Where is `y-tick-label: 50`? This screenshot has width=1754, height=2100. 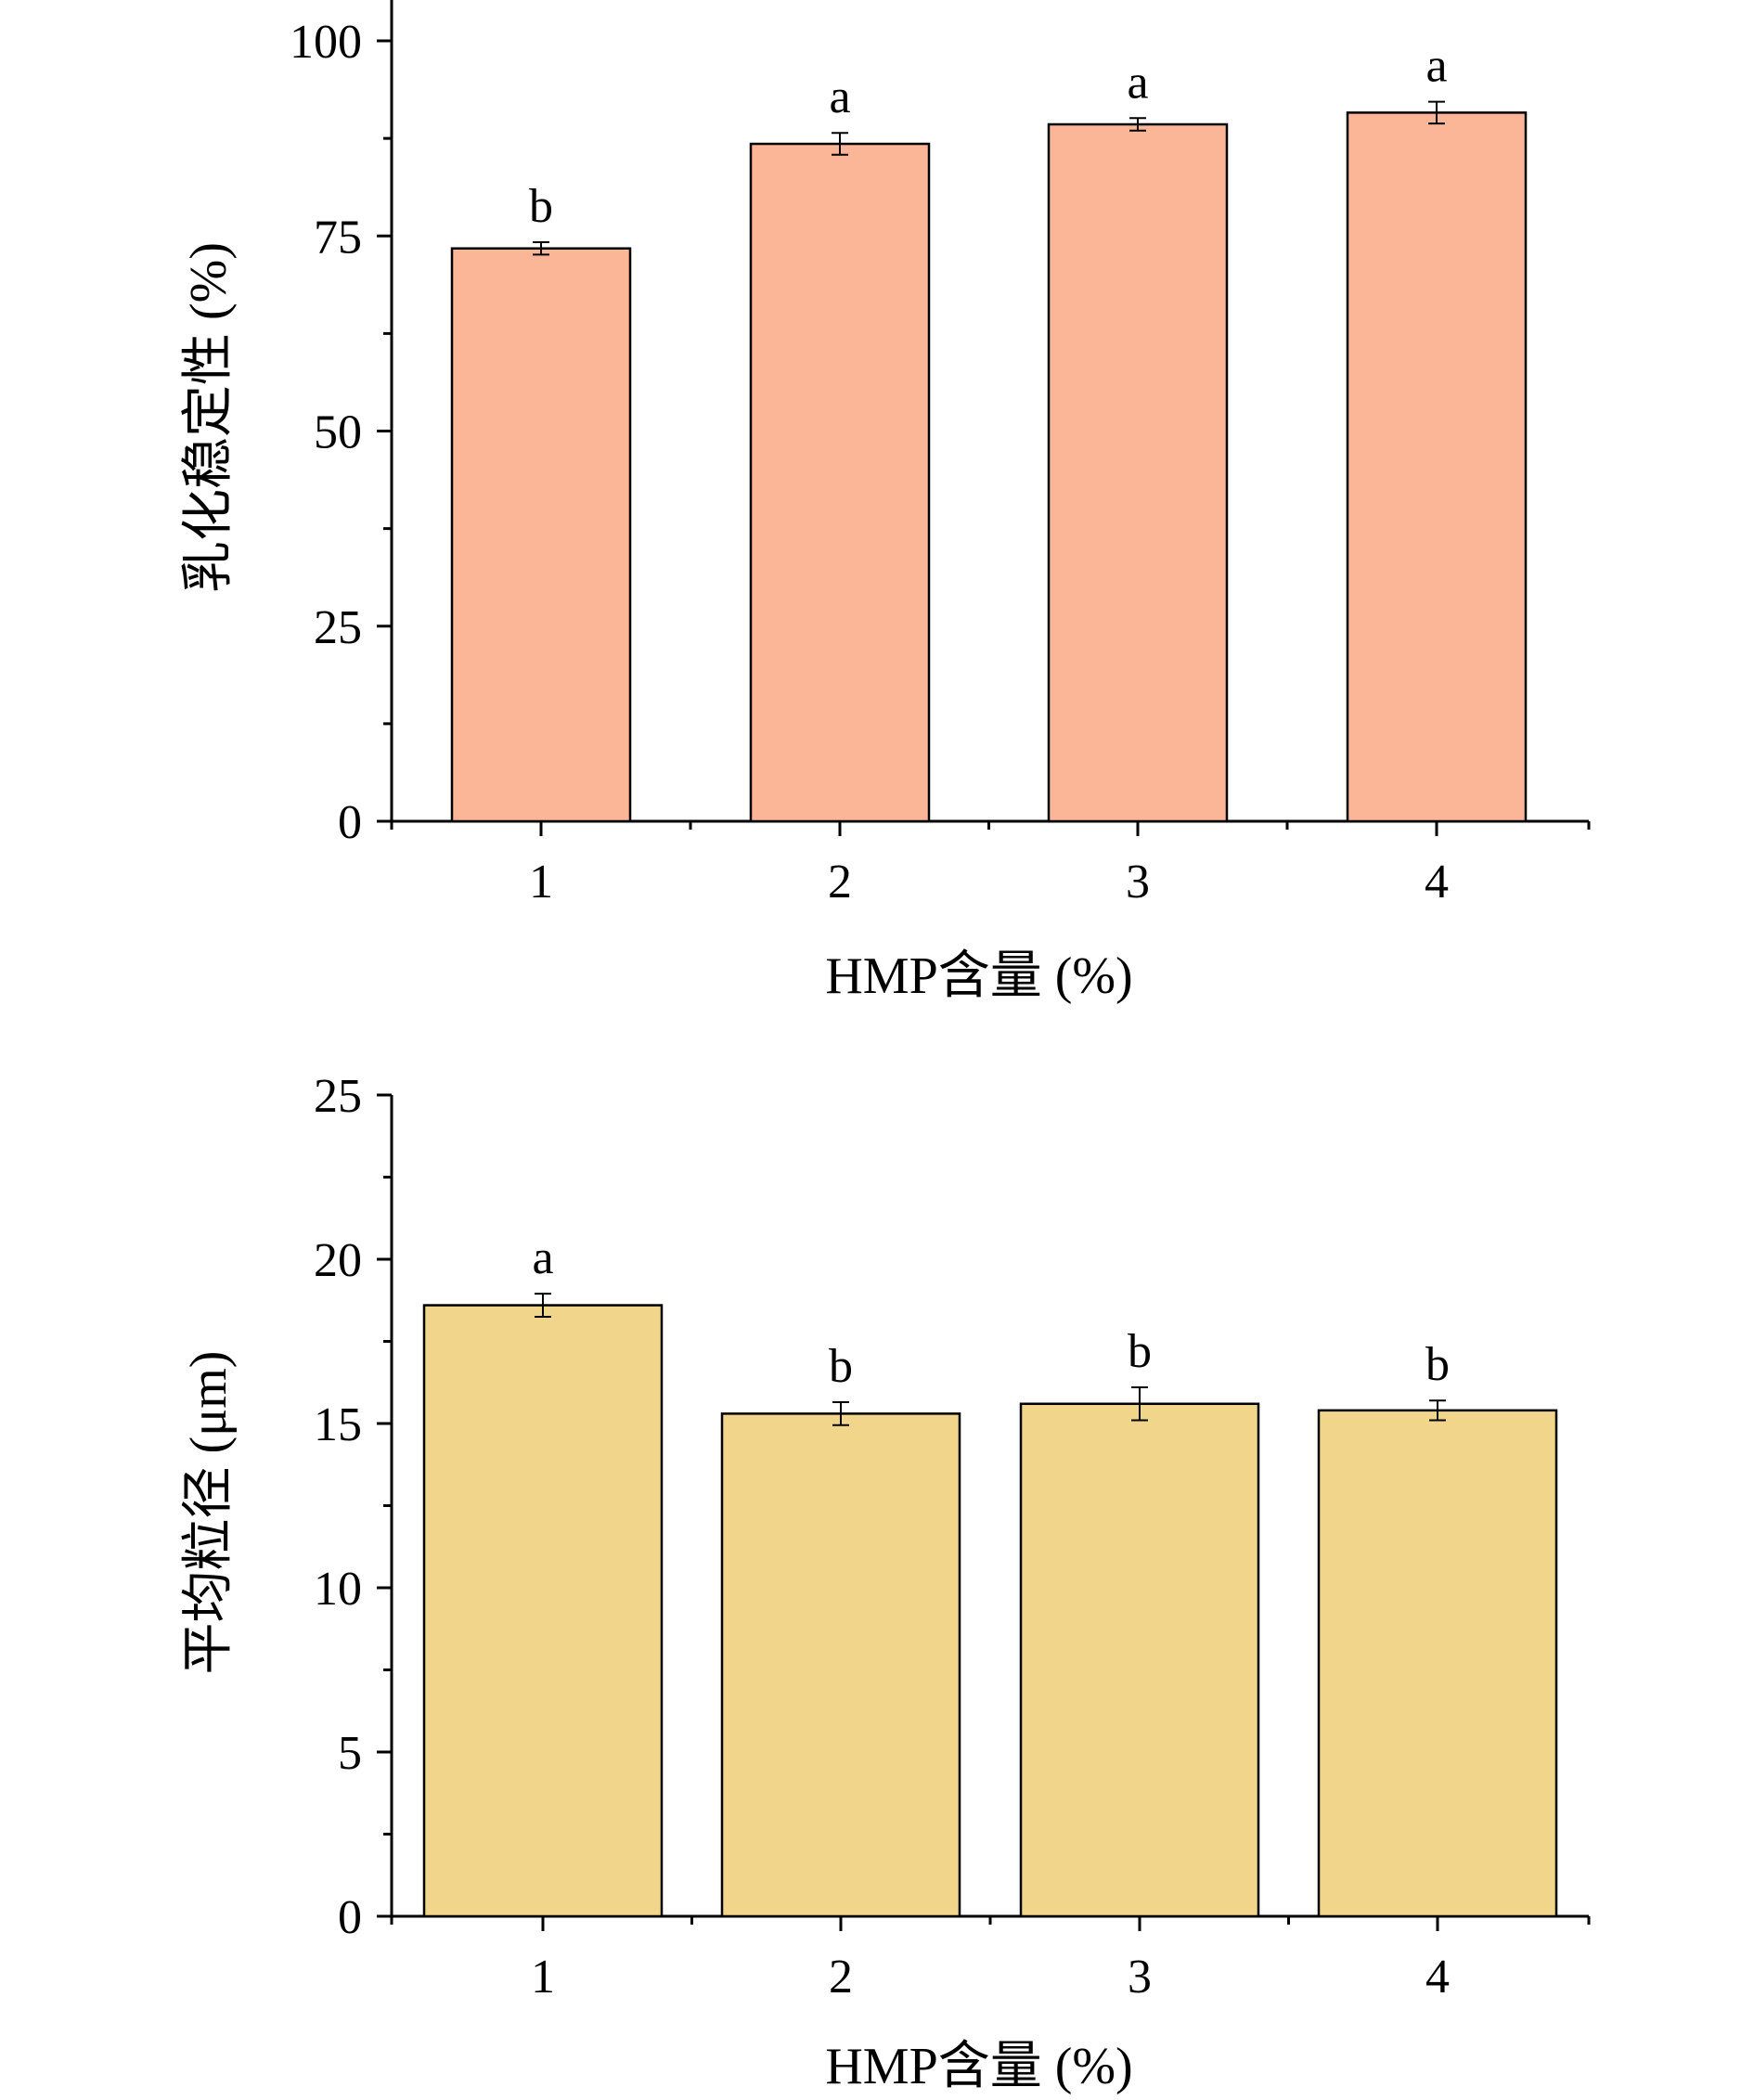
y-tick-label: 50 is located at coordinates (338, 433).